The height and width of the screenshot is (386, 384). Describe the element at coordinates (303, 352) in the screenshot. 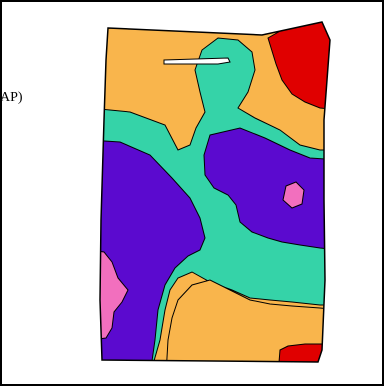

I see `red-region-southeast` at that location.